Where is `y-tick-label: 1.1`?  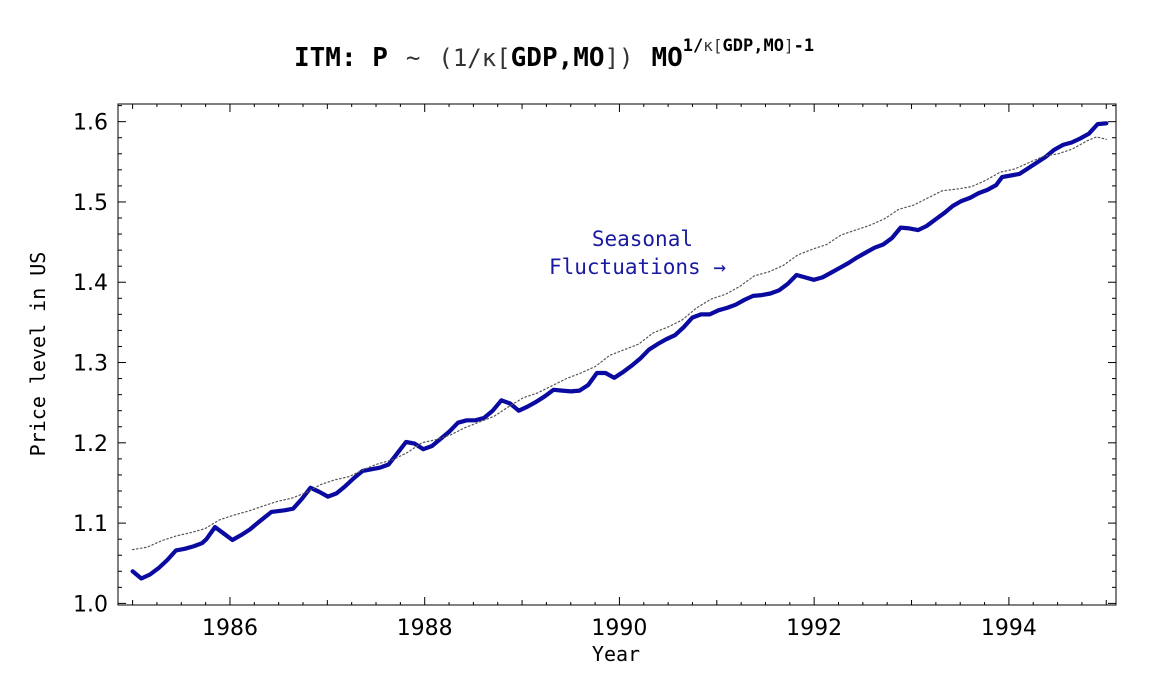
y-tick-label: 1.1 is located at coordinates (90, 524).